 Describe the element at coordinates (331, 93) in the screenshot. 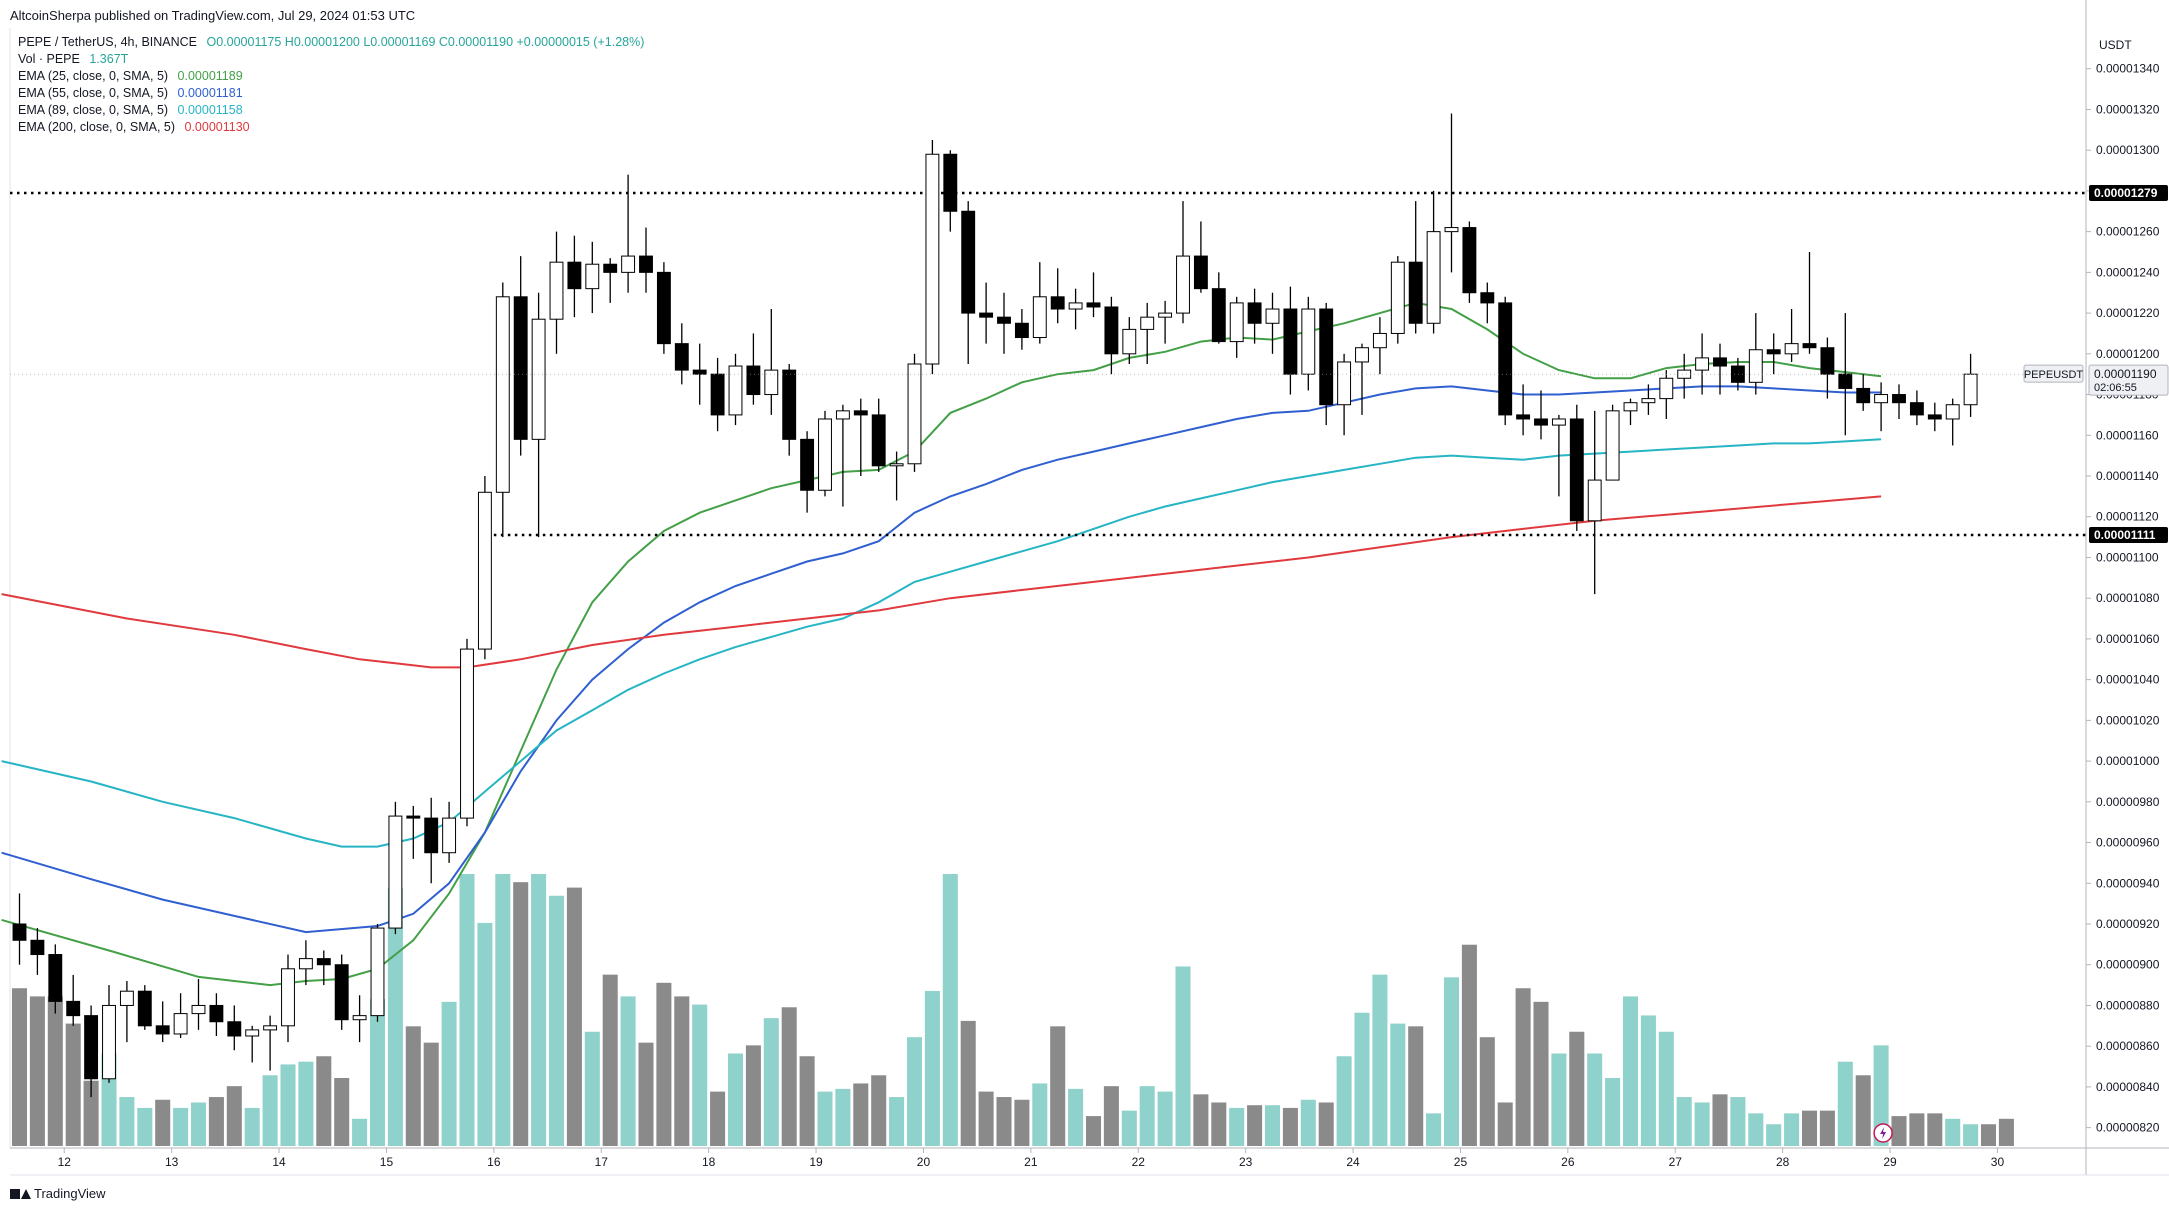

I see `ema55-row: EMA (55, close, 0, SMA, 5) 0.00001181` at that location.